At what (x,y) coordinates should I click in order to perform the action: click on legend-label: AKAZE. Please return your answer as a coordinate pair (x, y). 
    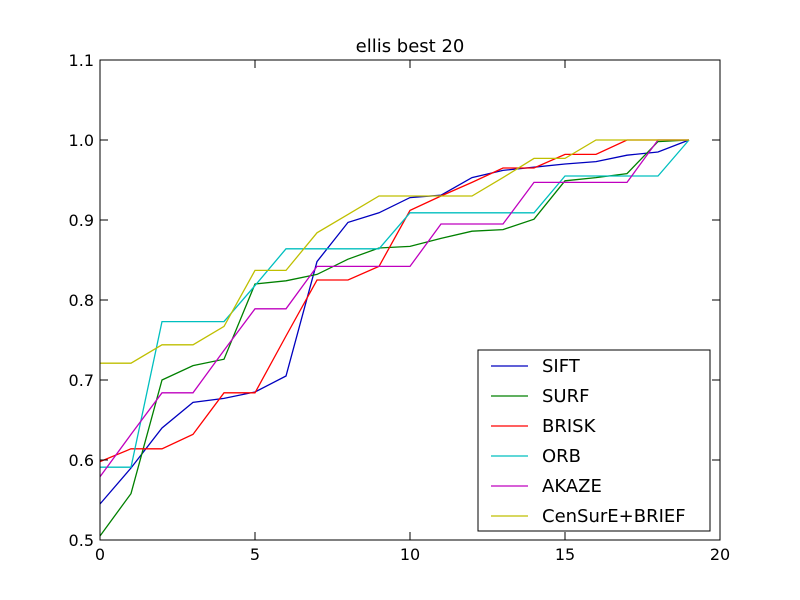
    Looking at the image, I should click on (572, 486).